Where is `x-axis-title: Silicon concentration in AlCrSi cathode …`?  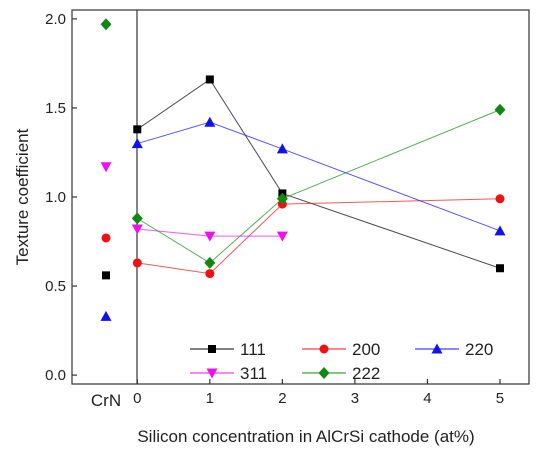
x-axis-title: Silicon concentration in AlCrSi cathode … is located at coordinates (305, 436).